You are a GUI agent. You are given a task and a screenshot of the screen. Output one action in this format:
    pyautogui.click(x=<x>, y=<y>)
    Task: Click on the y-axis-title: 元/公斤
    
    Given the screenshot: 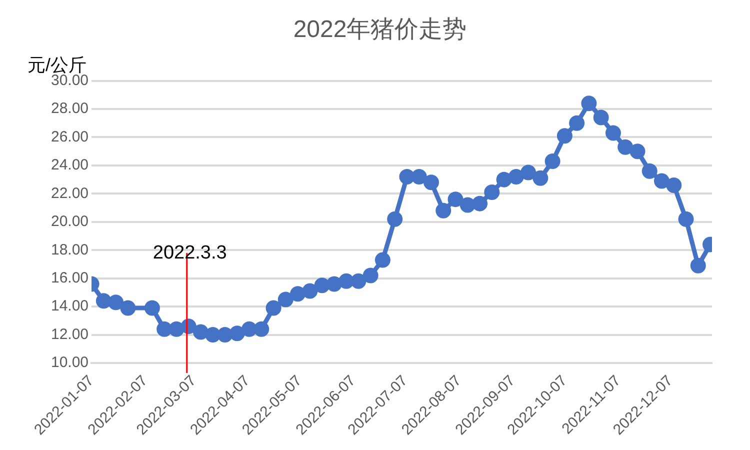 What is the action you would take?
    pyautogui.click(x=57, y=64)
    